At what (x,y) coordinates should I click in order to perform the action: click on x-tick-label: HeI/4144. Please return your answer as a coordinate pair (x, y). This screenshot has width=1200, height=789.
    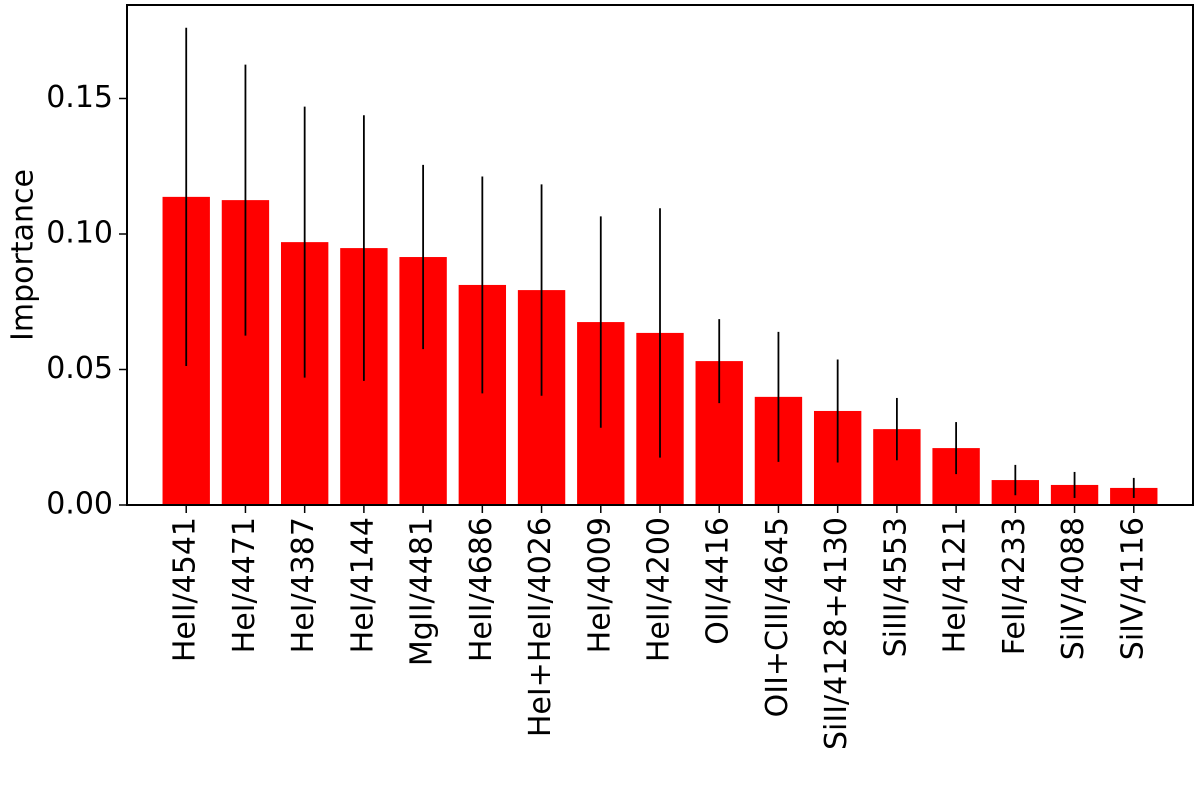
    Looking at the image, I should click on (362, 585).